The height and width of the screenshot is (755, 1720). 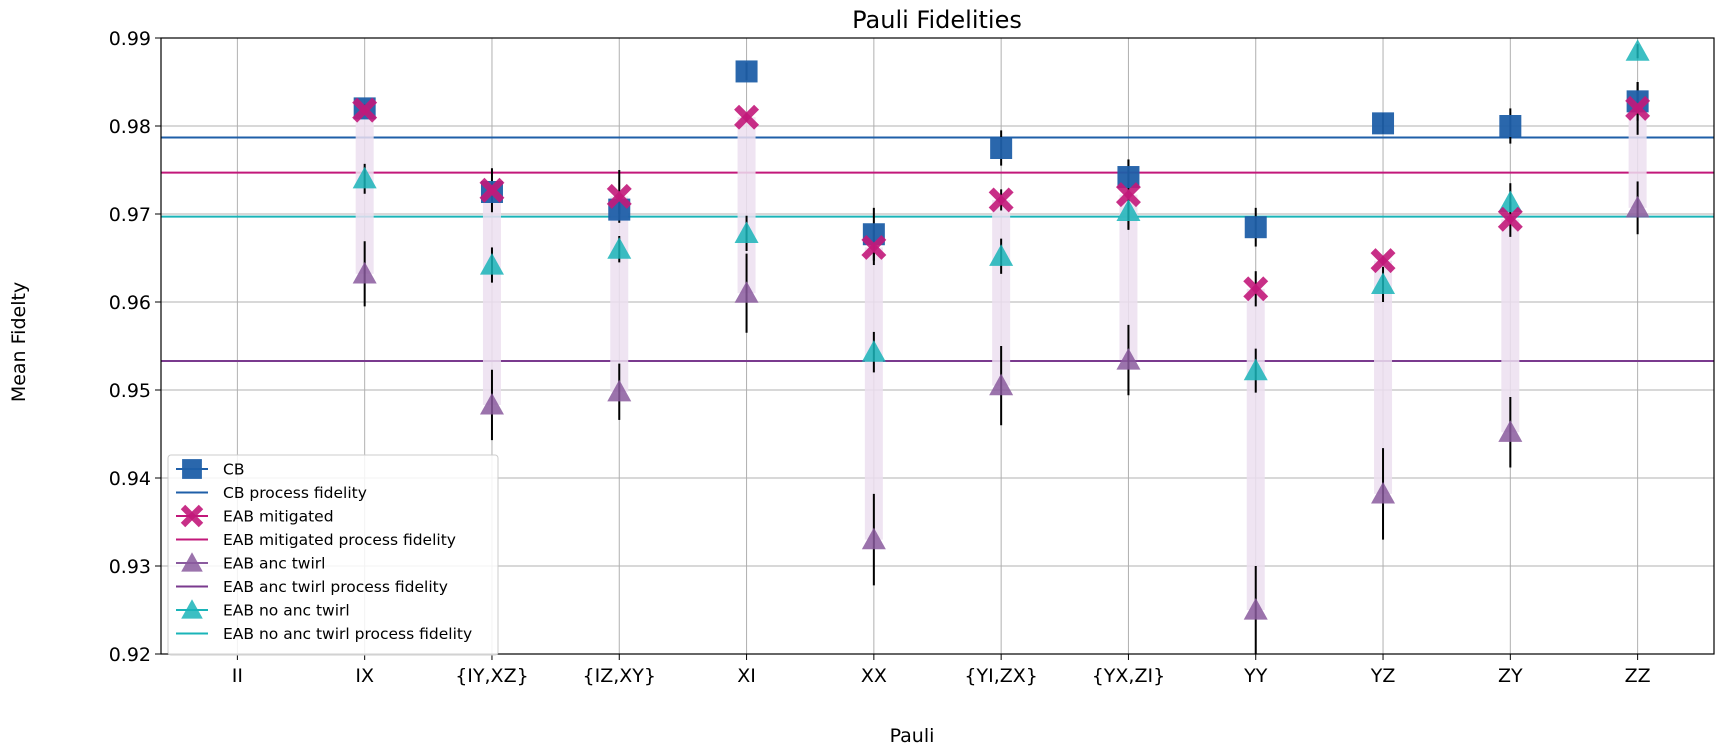 What do you see at coordinates (130, 391) in the screenshot?
I see `y-tick-label: 0.95` at bounding box center [130, 391].